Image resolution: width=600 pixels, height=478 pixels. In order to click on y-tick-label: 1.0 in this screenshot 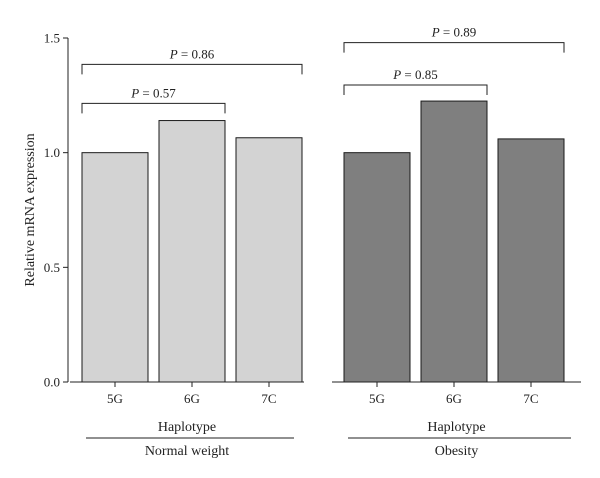, I will do `click(52, 152)`.